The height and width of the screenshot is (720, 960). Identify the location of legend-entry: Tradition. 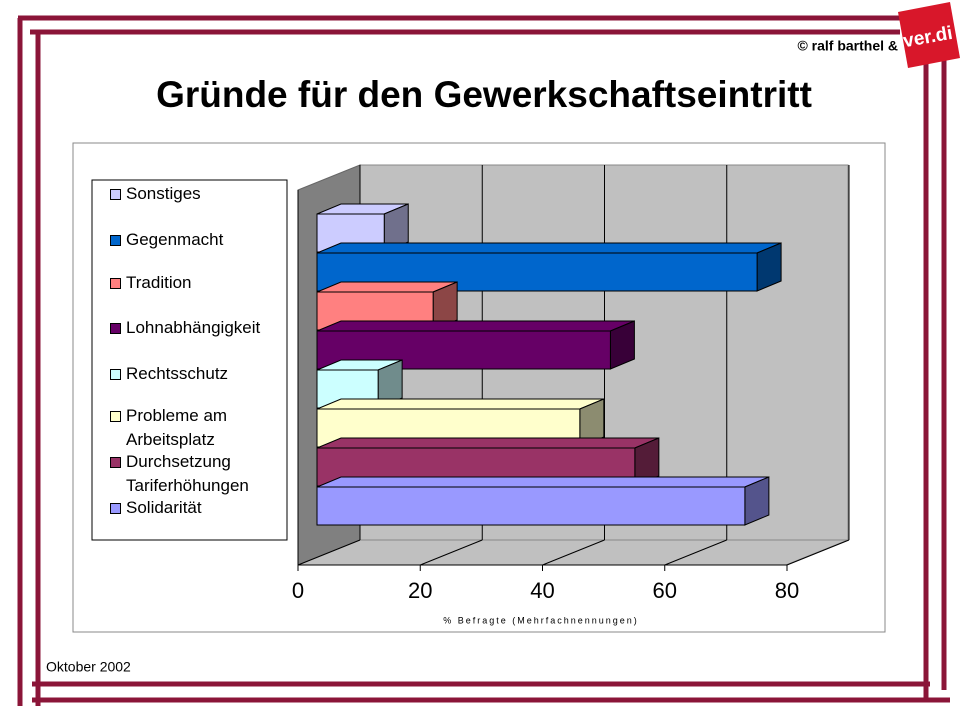
(200, 283).